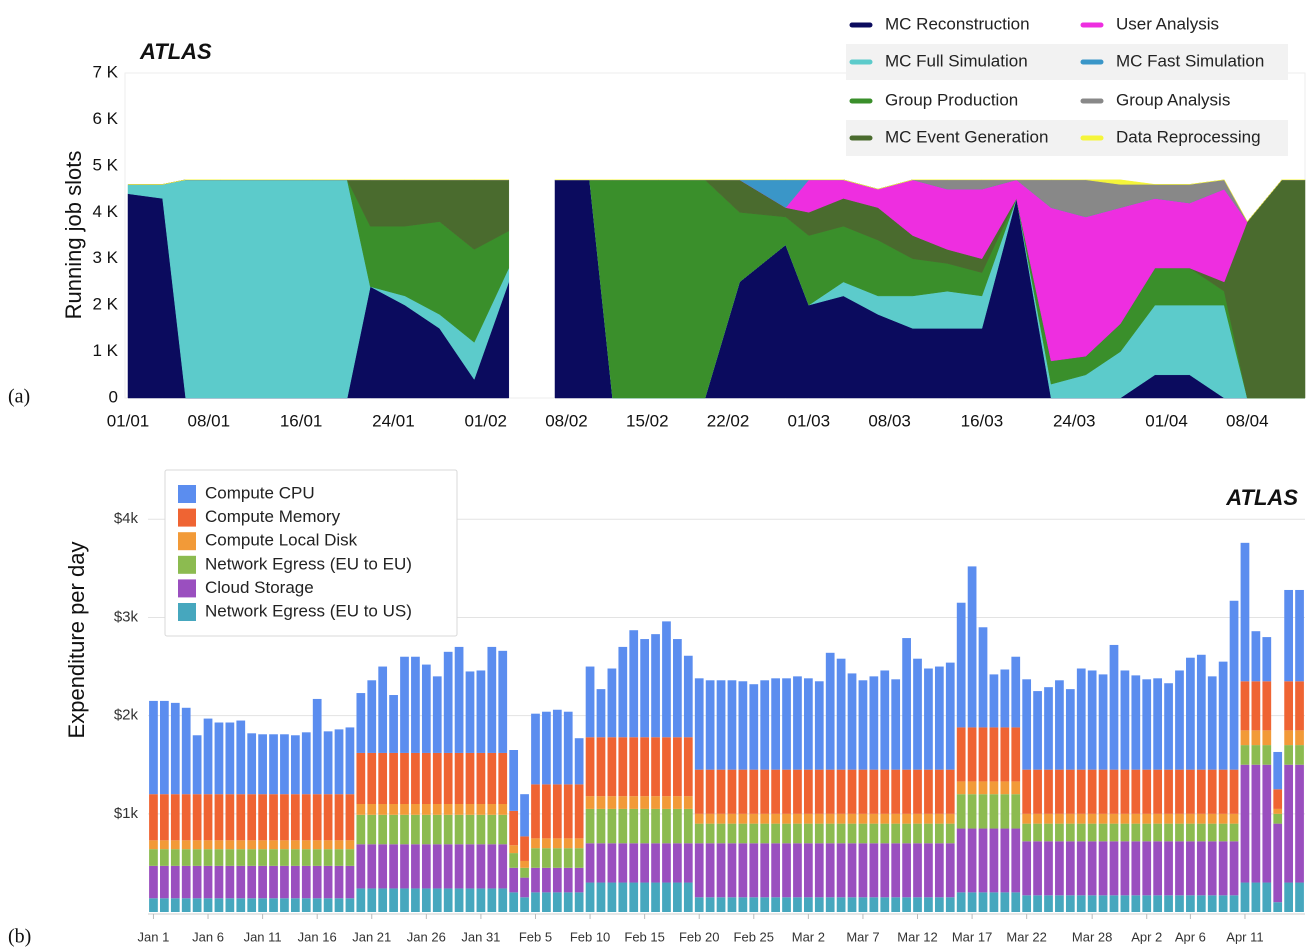  What do you see at coordinates (956, 60) in the screenshot?
I see `legend-label: MC Full Simulation` at bounding box center [956, 60].